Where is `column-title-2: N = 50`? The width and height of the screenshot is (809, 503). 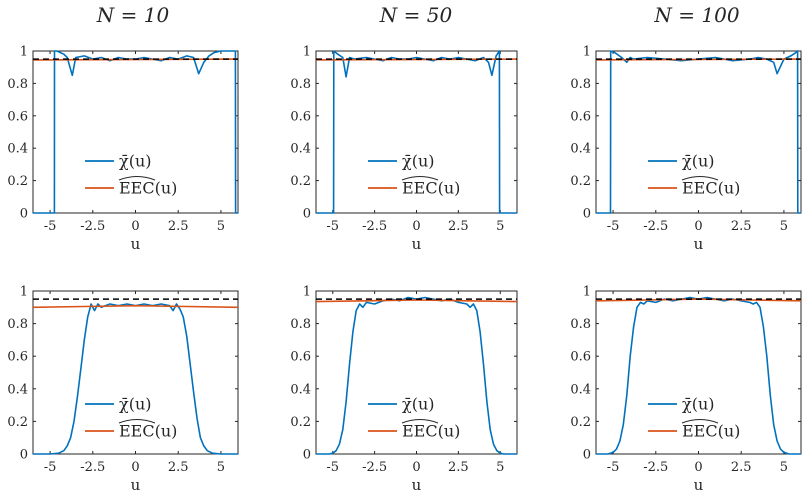 column-title-2: N = 50 is located at coordinates (416, 15).